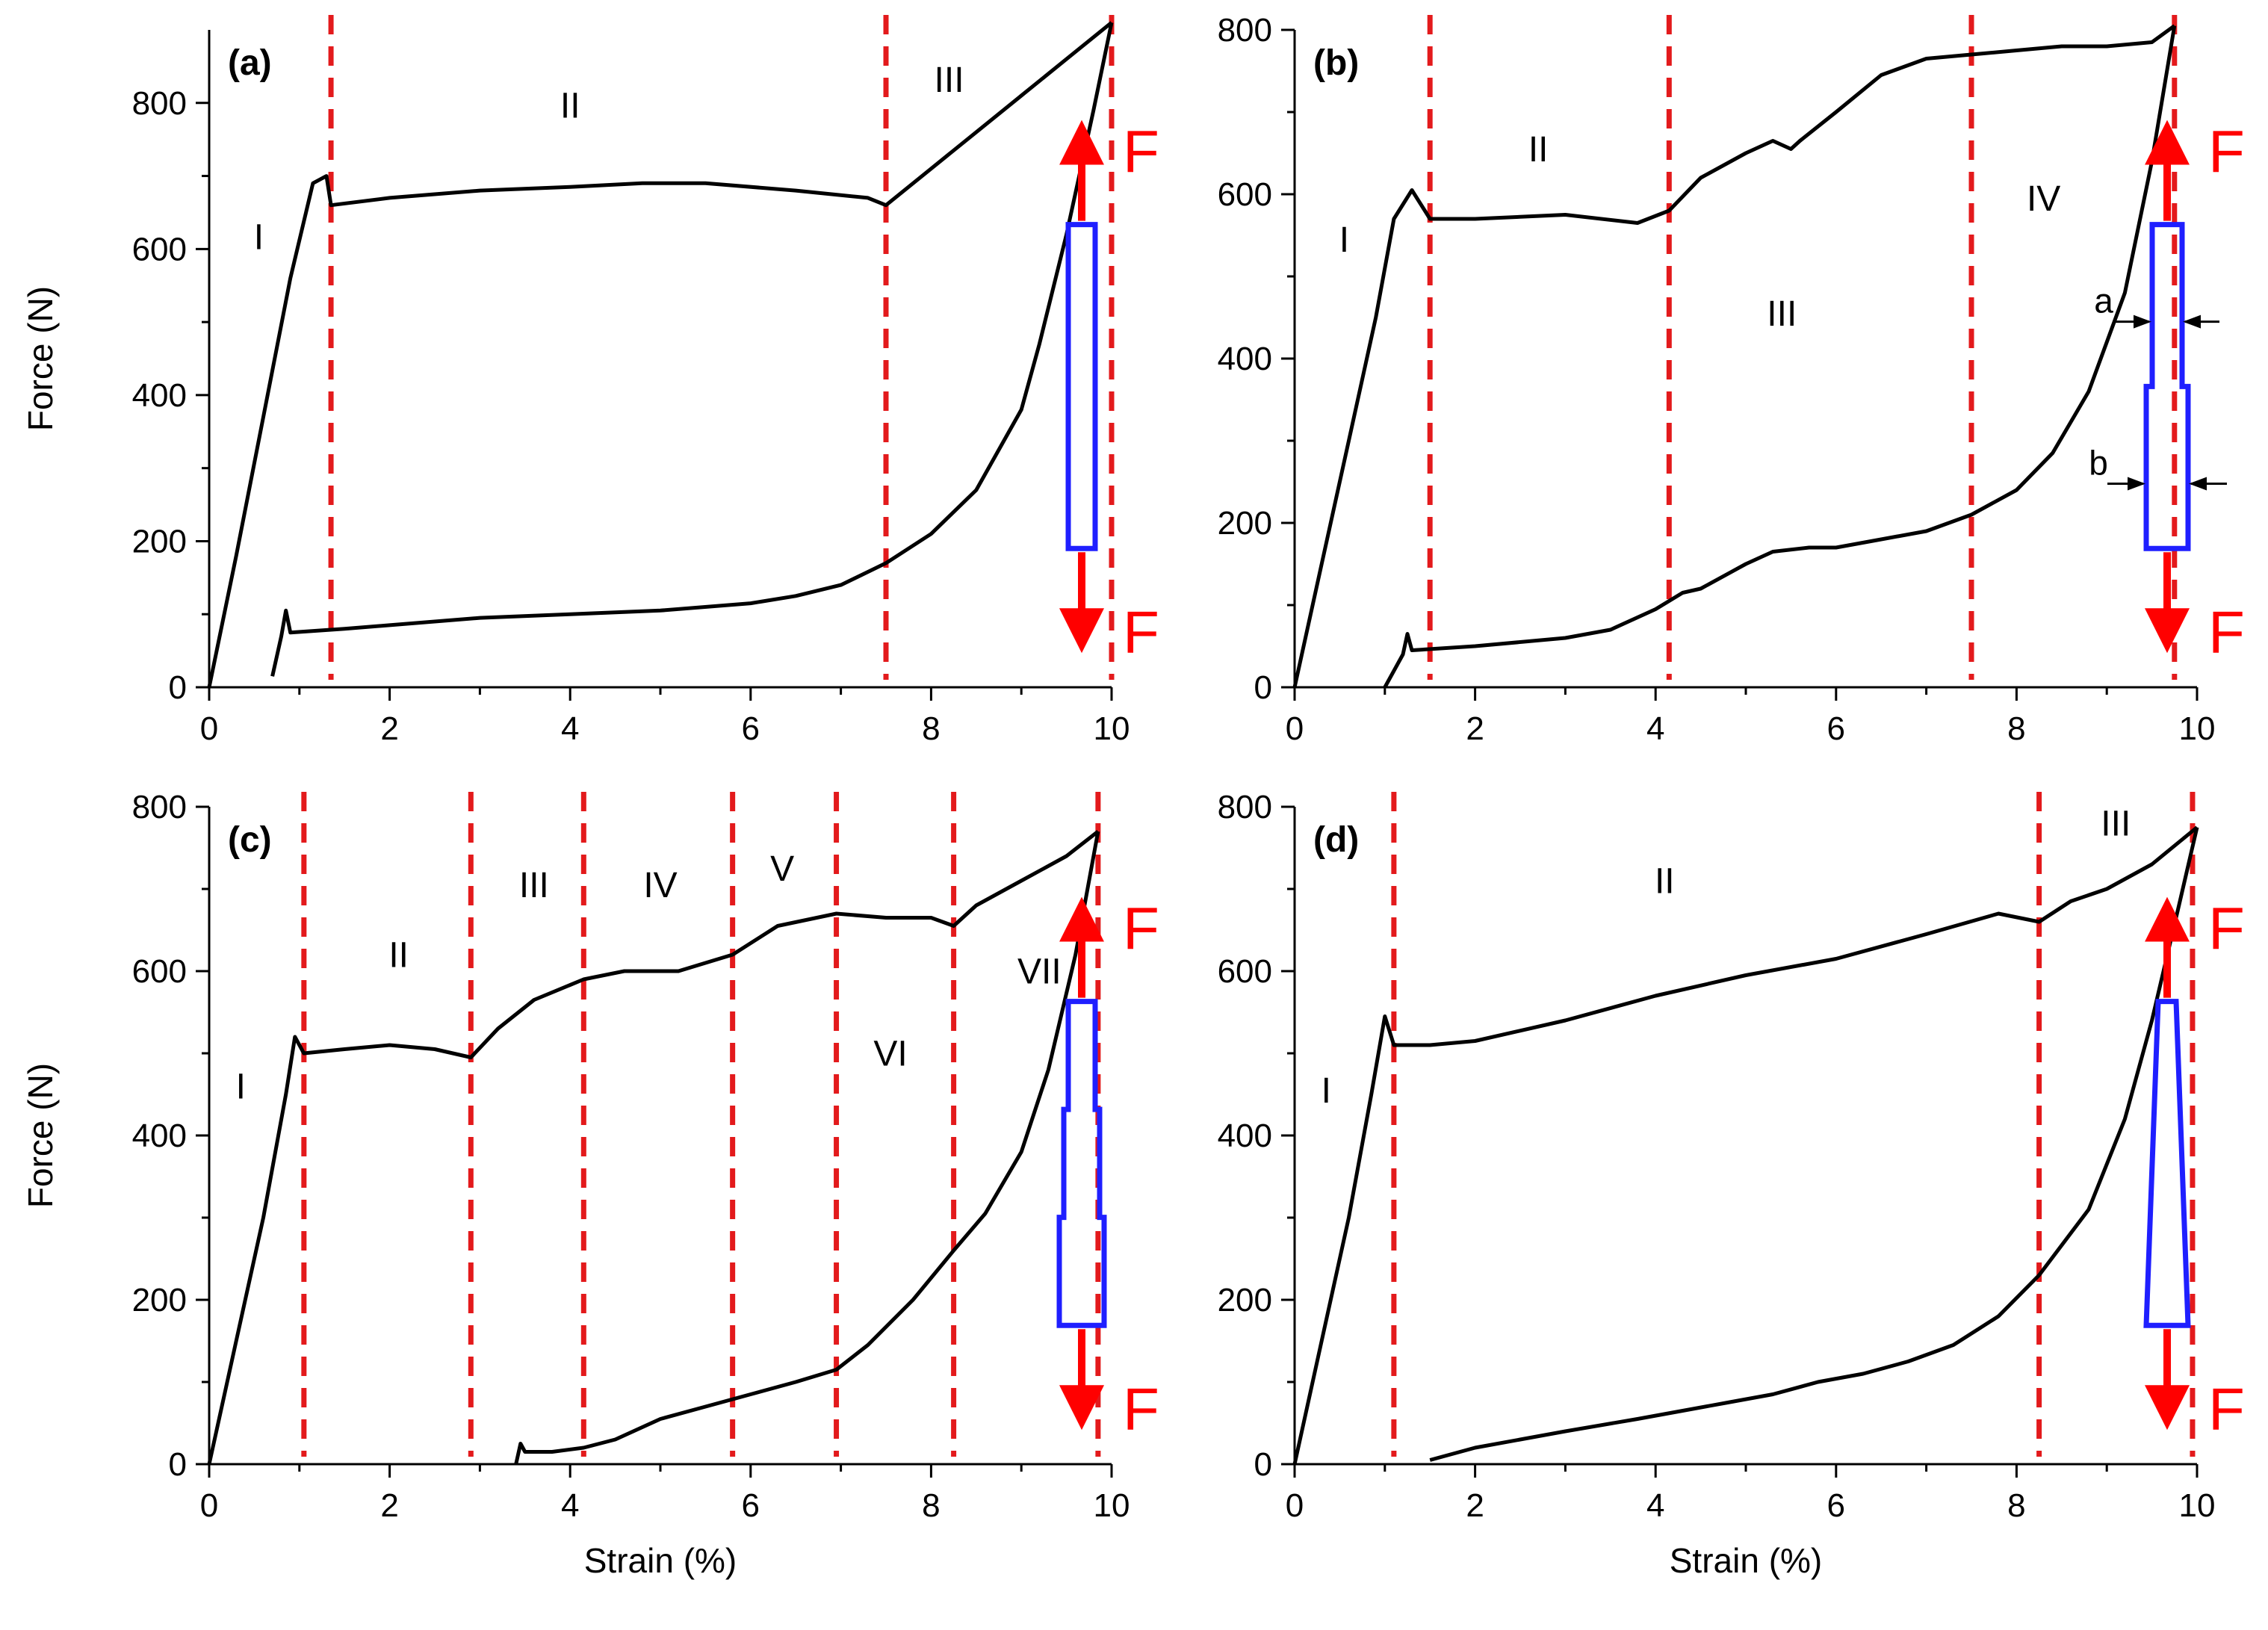 Image resolution: width=2268 pixels, height=1630 pixels. What do you see at coordinates (250, 63) in the screenshot?
I see `panel-label: (a)` at bounding box center [250, 63].